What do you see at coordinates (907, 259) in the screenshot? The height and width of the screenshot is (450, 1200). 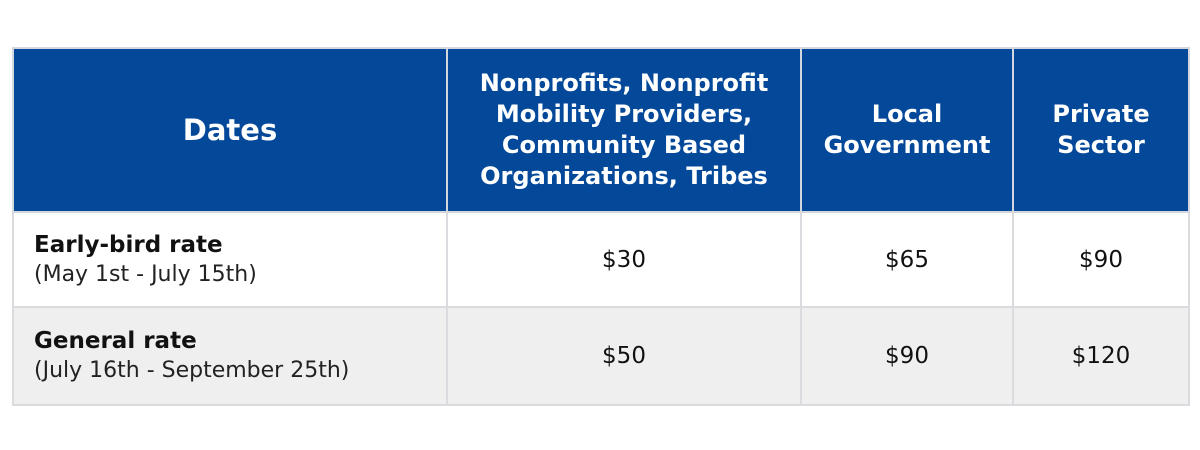 I see `price-local-government: $65` at bounding box center [907, 259].